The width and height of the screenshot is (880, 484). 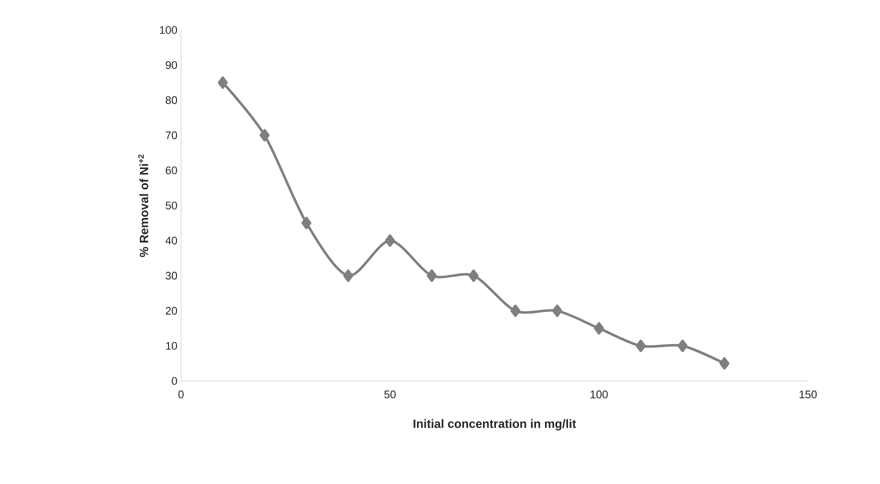 I want to click on y-tick-label: 70, so click(x=172, y=135).